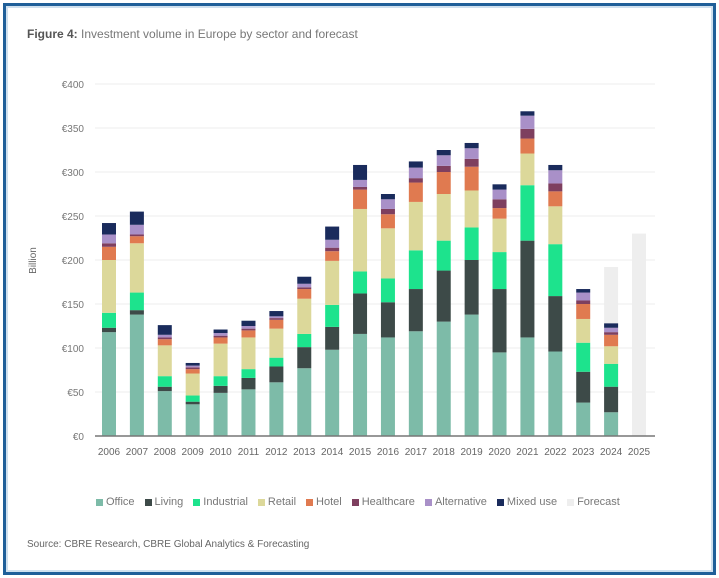 This screenshot has height=578, width=719. I want to click on y-tick-label: €350, so click(73, 129).